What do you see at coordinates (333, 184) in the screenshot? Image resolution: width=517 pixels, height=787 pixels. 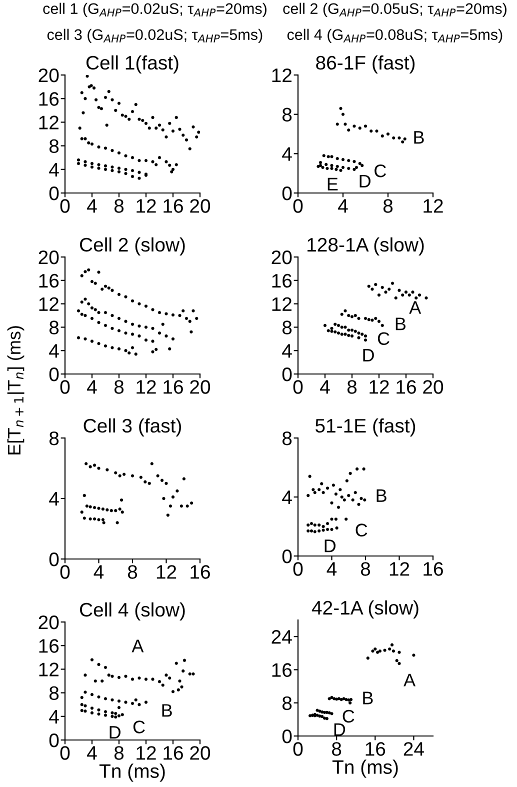 I see `series-label: E` at bounding box center [333, 184].